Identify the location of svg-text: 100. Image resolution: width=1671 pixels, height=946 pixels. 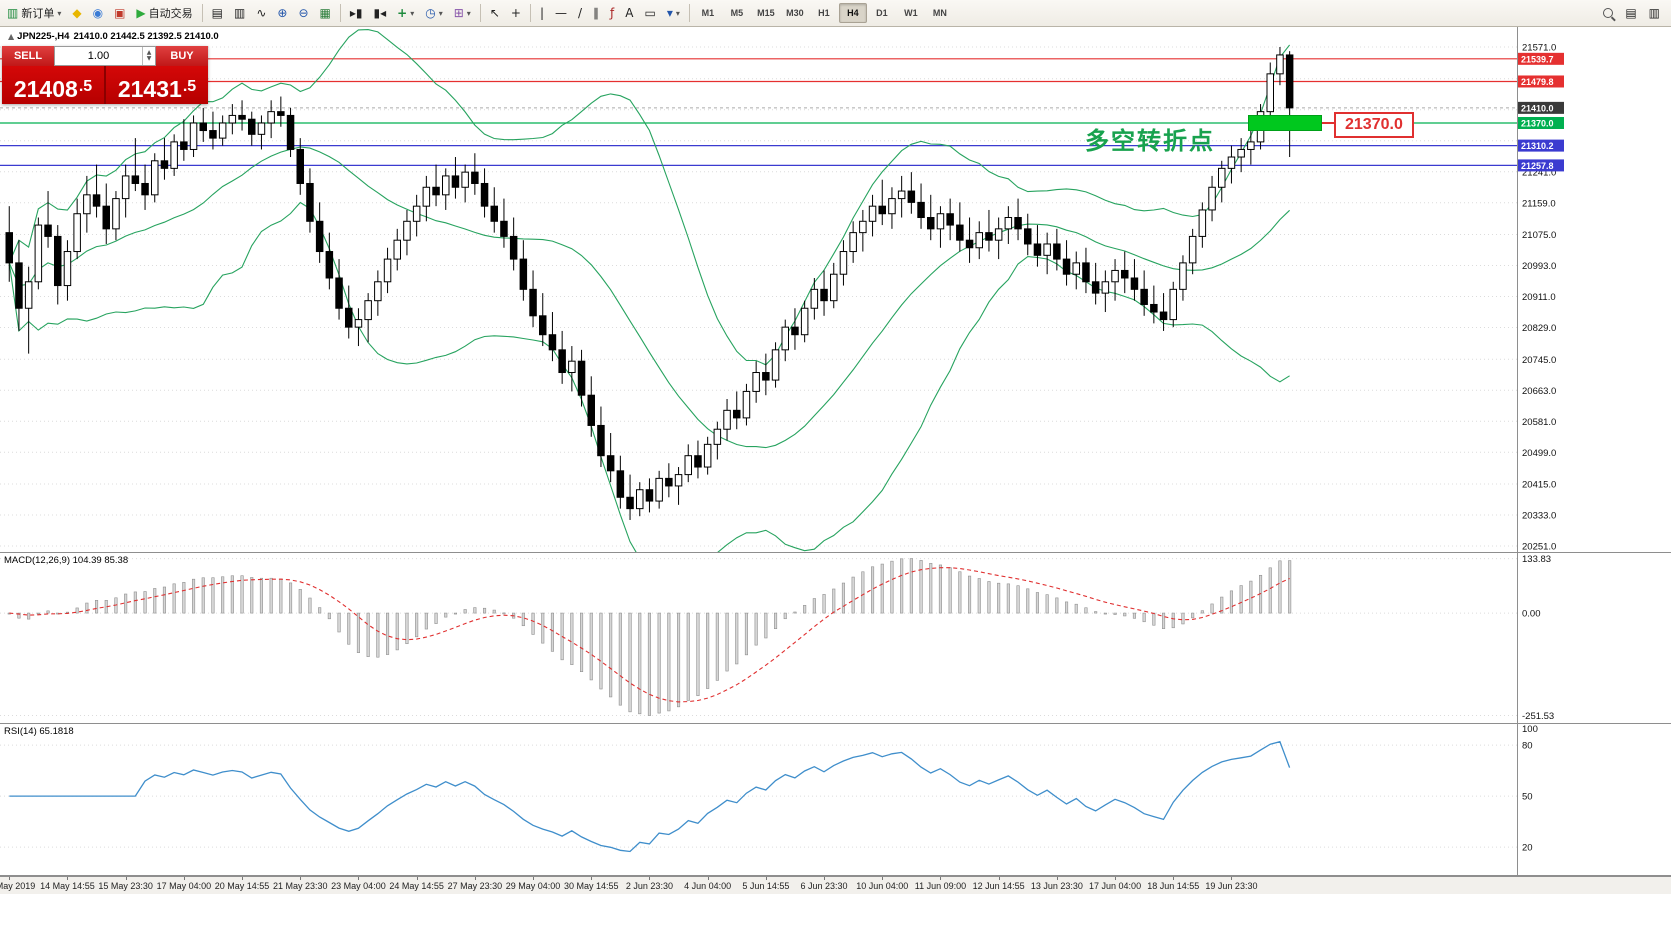
(1530, 729).